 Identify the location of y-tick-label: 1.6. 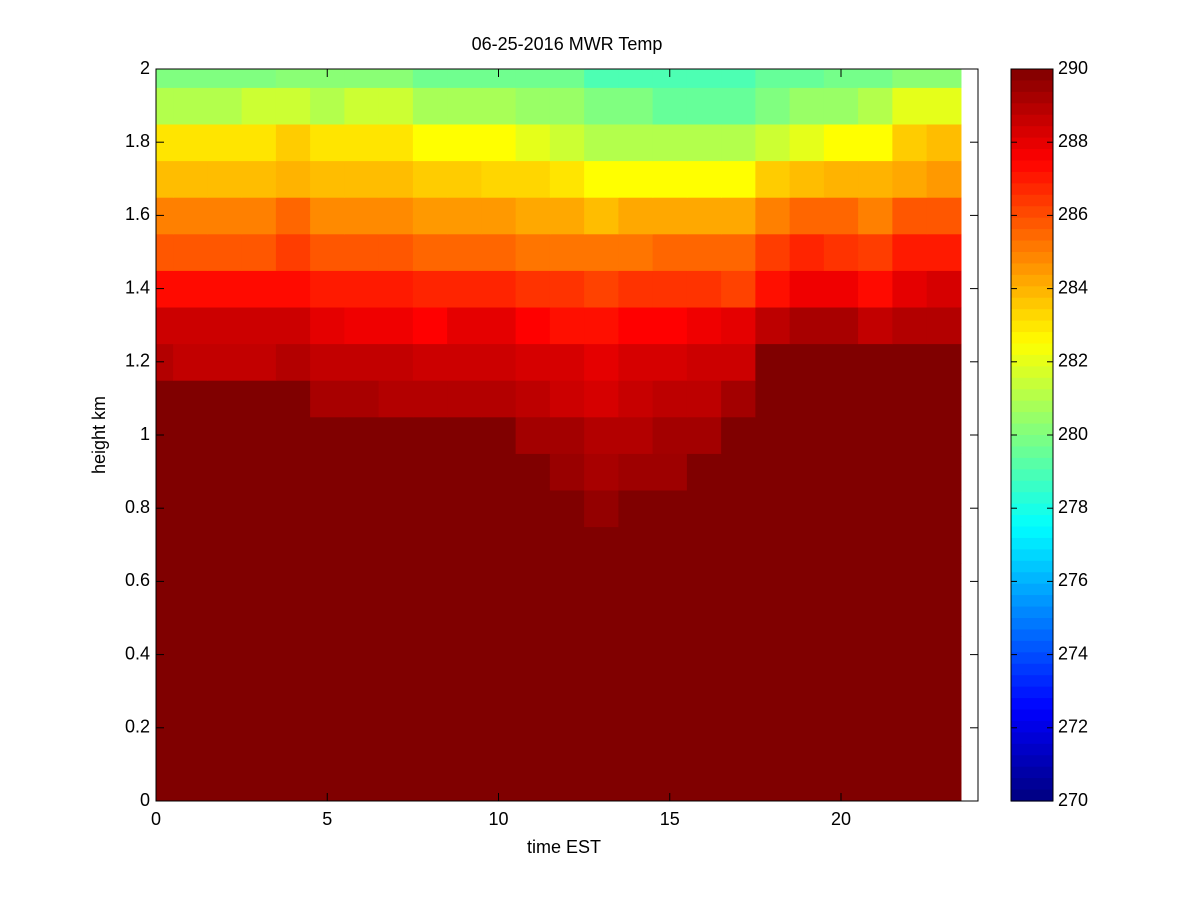
(137, 214).